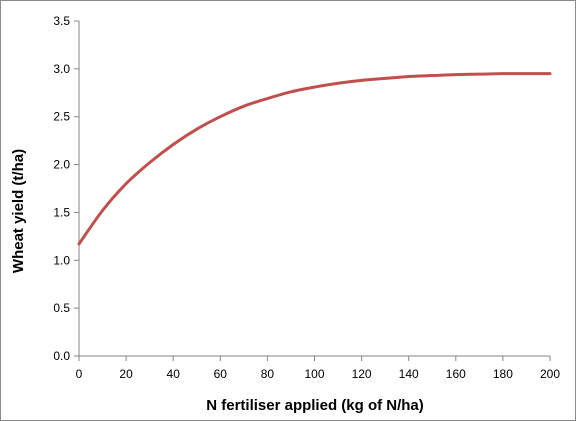 The height and width of the screenshot is (421, 576). What do you see at coordinates (550, 374) in the screenshot?
I see `x-tick-label: 200` at bounding box center [550, 374].